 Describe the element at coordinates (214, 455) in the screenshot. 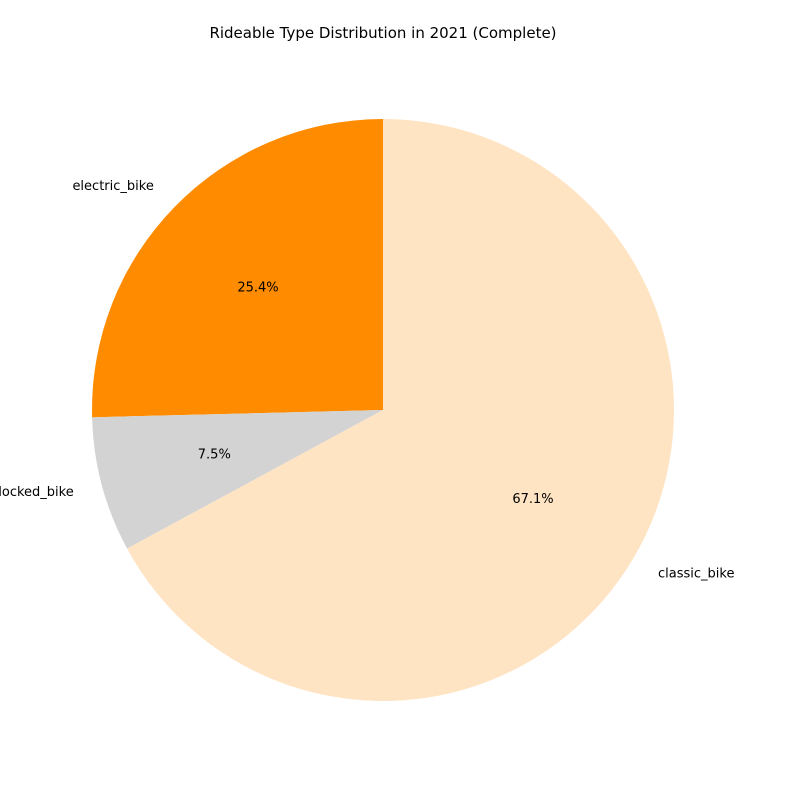

I see `slice-percent-docked-bike: 7.5%` at that location.